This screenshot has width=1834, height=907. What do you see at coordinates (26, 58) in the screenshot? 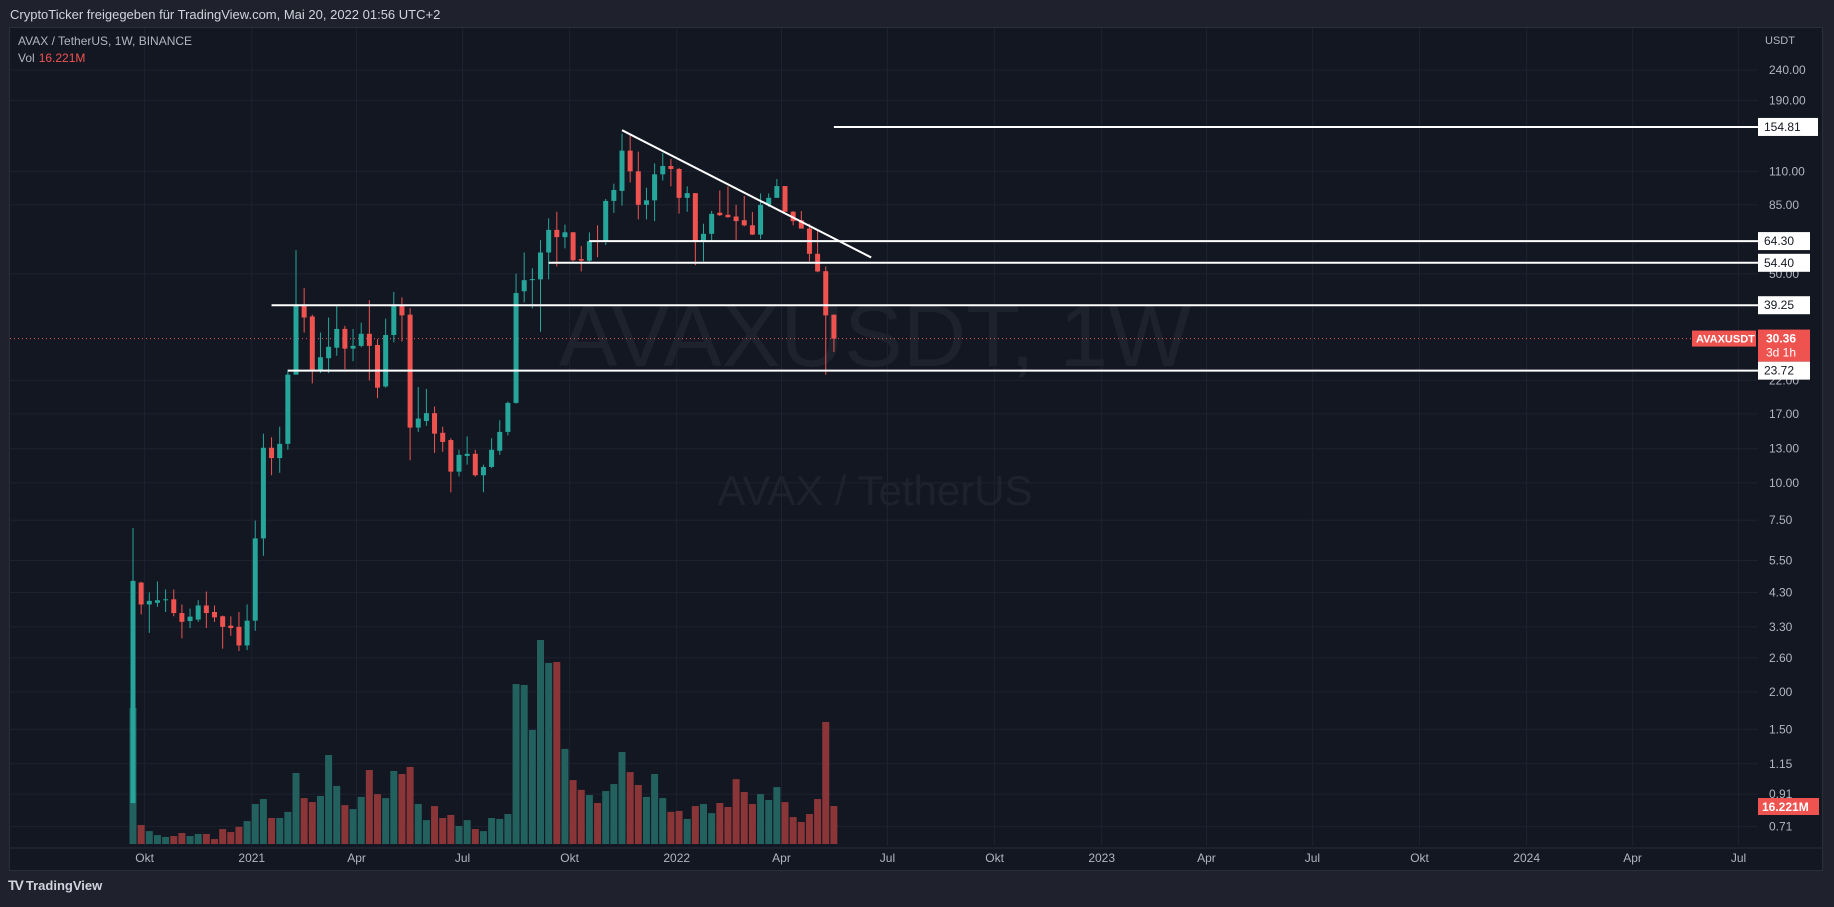
I see `volume-label: Vol` at bounding box center [26, 58].